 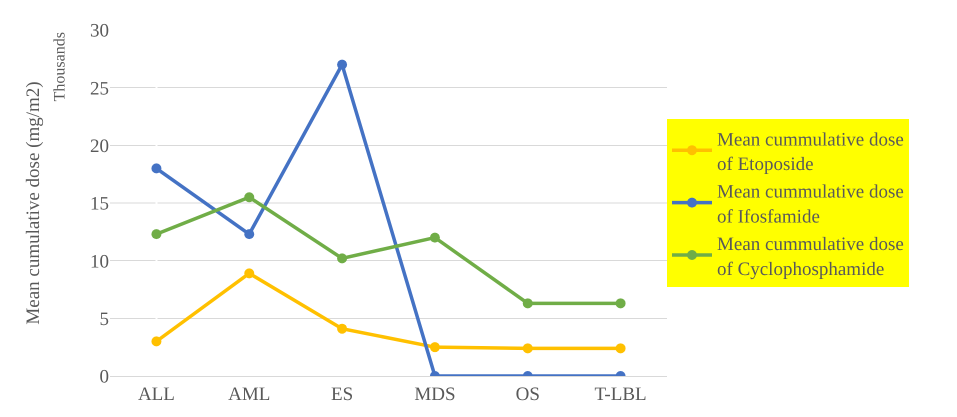 What do you see at coordinates (104, 377) in the screenshot?
I see `y-tick-label: 0` at bounding box center [104, 377].